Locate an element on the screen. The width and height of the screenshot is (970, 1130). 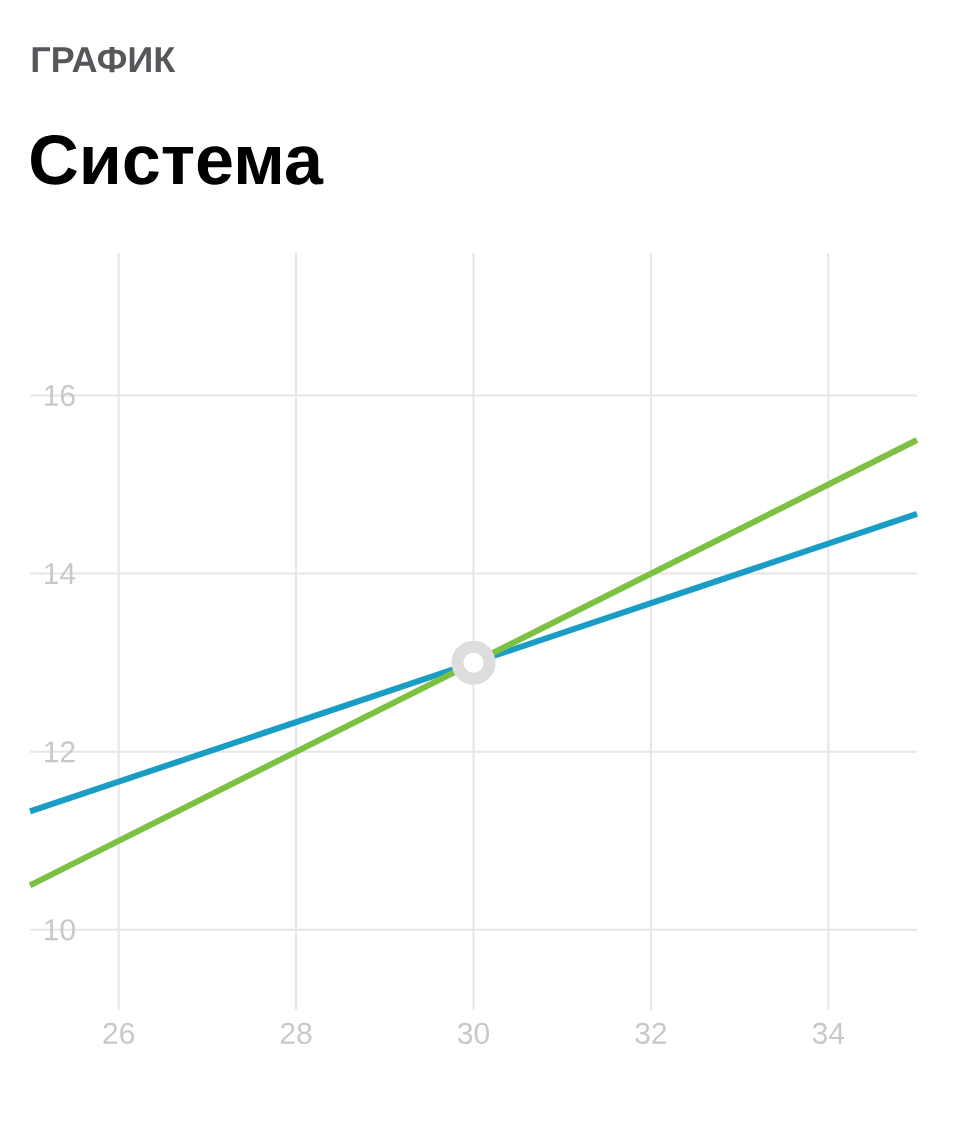
chart-subtitle: ГРАФИК is located at coordinates (104, 60).